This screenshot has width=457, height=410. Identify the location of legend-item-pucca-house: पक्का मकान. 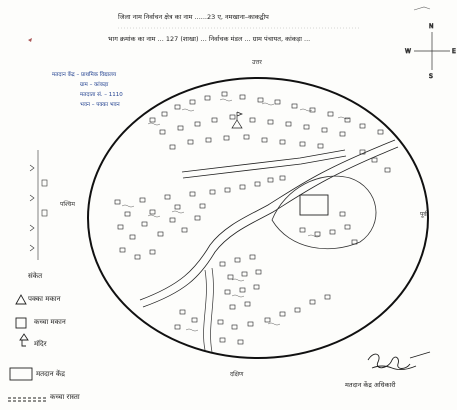
(44, 299).